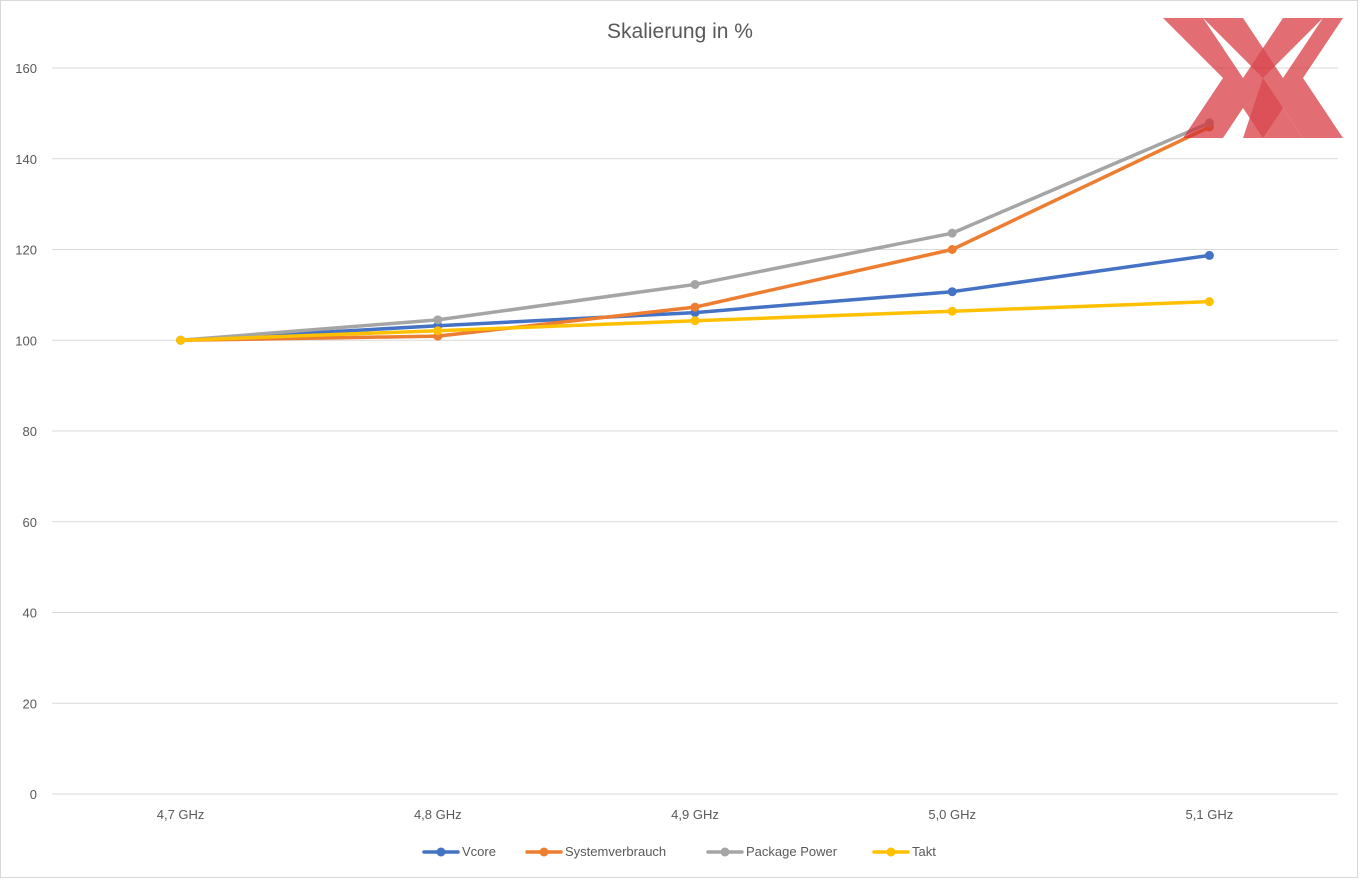 The height and width of the screenshot is (880, 1360). Describe the element at coordinates (680, 31) in the screenshot. I see `chart-title: Skalierung in %` at that location.